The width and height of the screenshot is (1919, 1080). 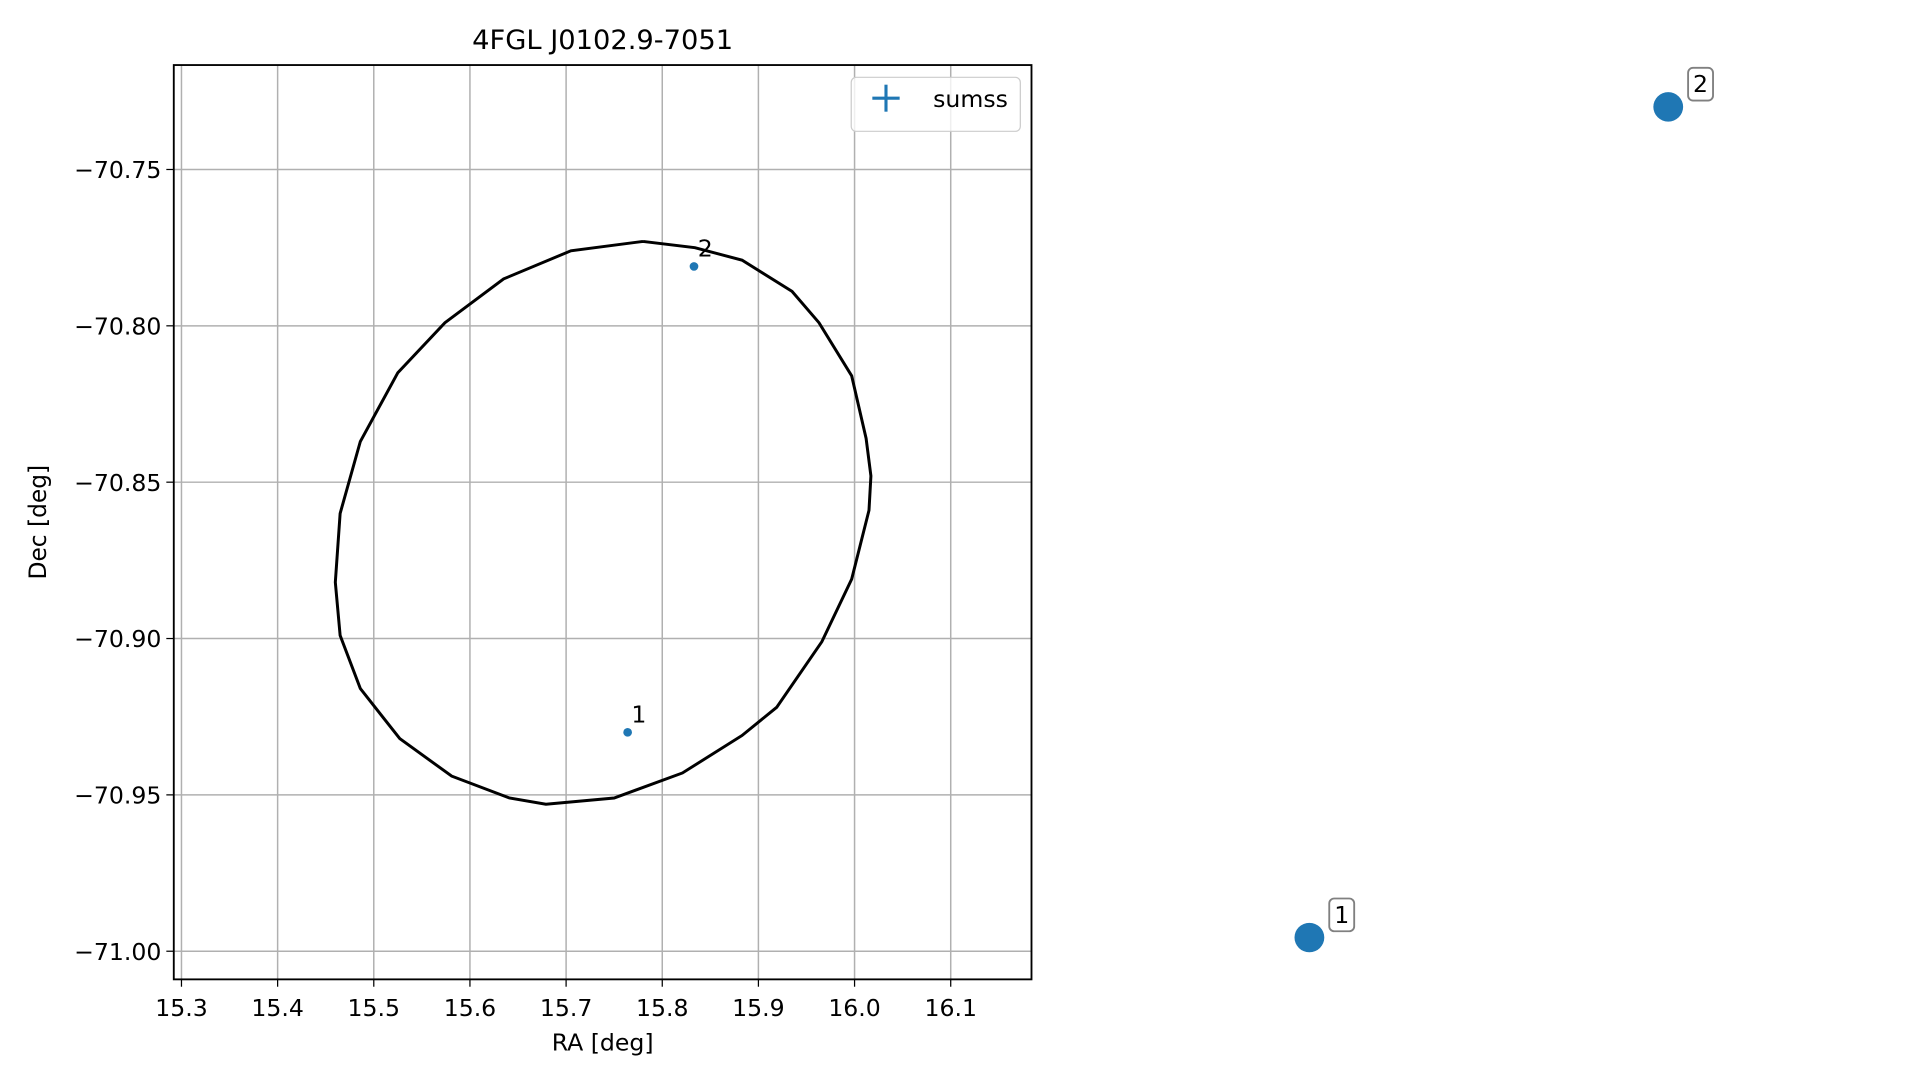 What do you see at coordinates (950, 1008) in the screenshot?
I see `x-tick-label: 16.1` at bounding box center [950, 1008].